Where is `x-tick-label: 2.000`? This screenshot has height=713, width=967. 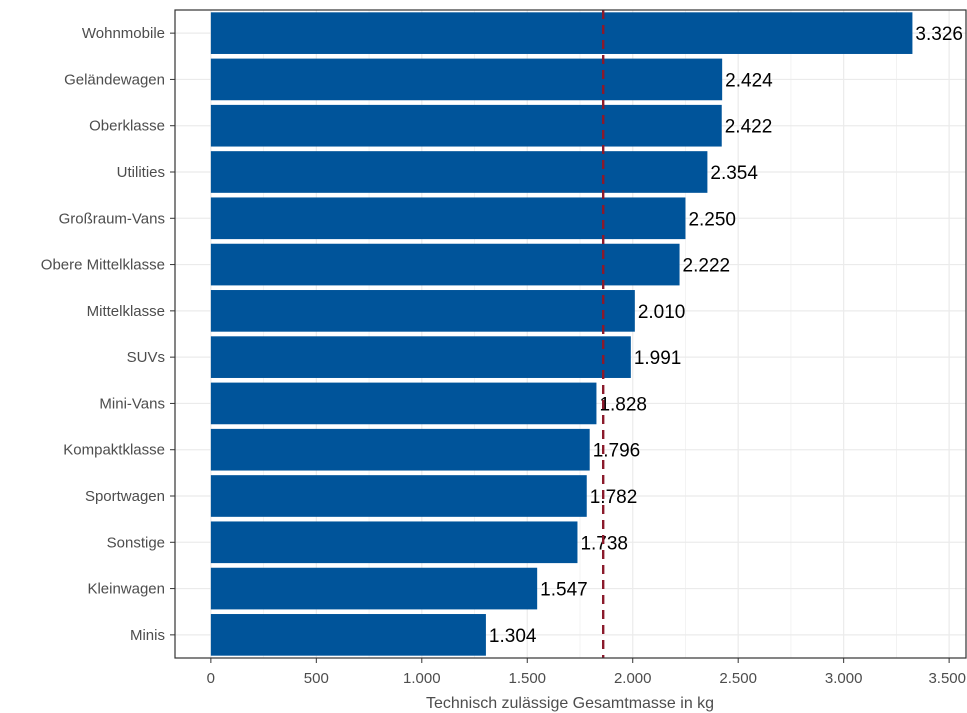
x-tick-label: 2.000 is located at coordinates (633, 678).